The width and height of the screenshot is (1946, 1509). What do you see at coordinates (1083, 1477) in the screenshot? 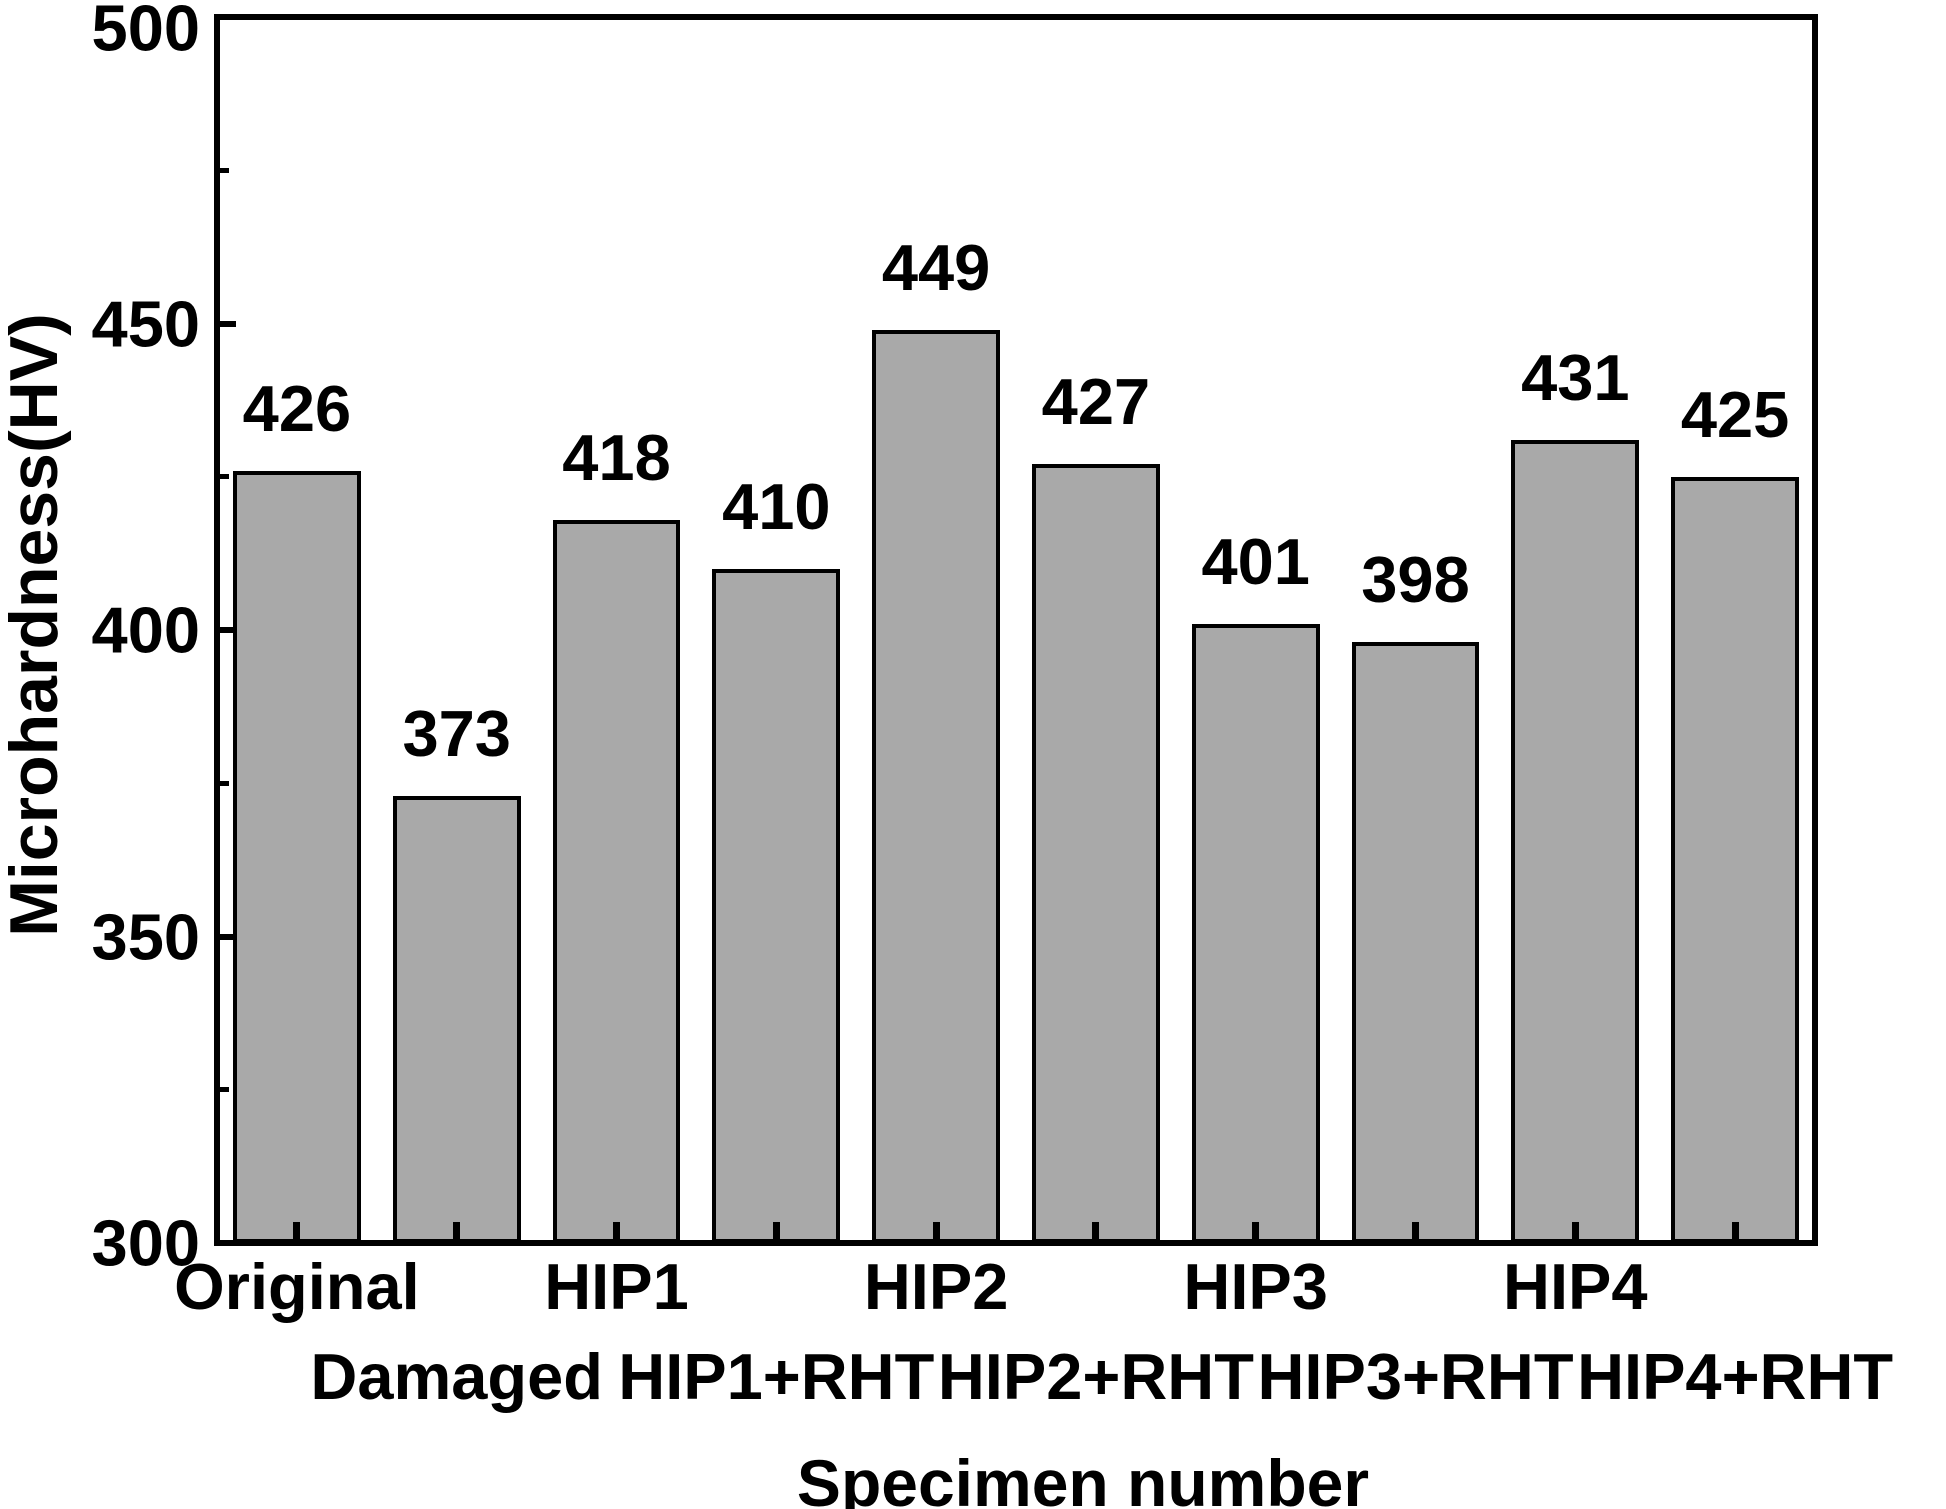
I see `x-axis-title: Specimen number` at bounding box center [1083, 1477].